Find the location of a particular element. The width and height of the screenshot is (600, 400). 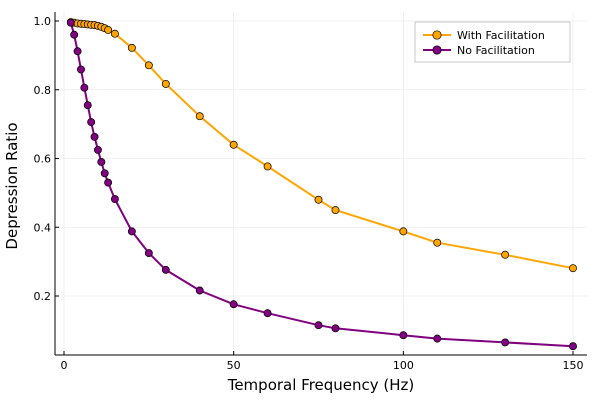

y-tick-label: 0.2 is located at coordinates (43, 296).